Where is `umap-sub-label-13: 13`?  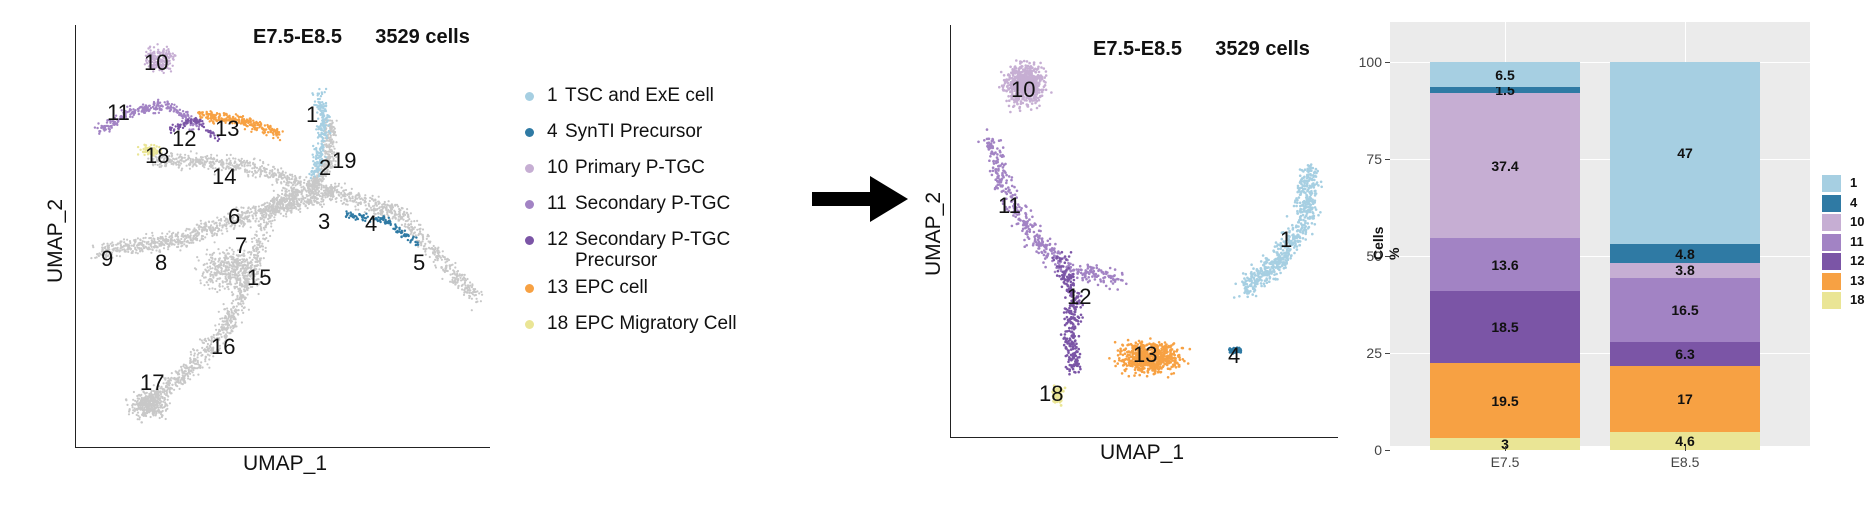 umap-sub-label-13: 13 is located at coordinates (1145, 354).